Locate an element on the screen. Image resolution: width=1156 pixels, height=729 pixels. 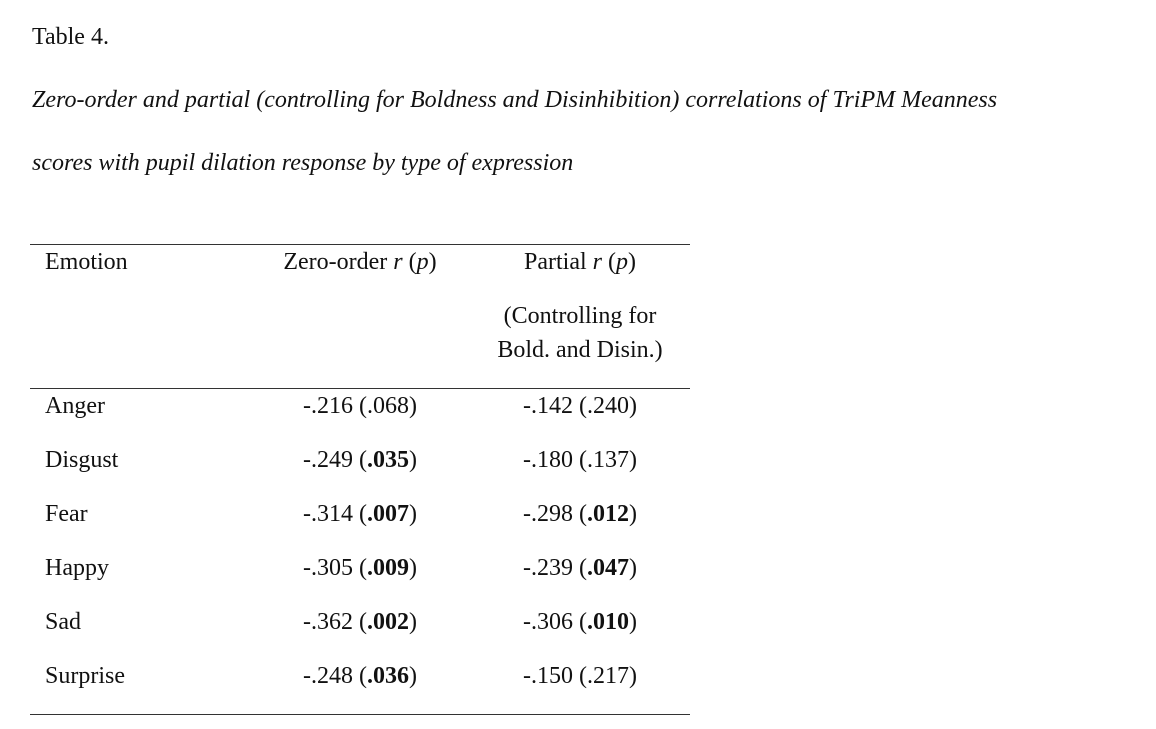
row-label: Surprise is located at coordinates (85, 676).